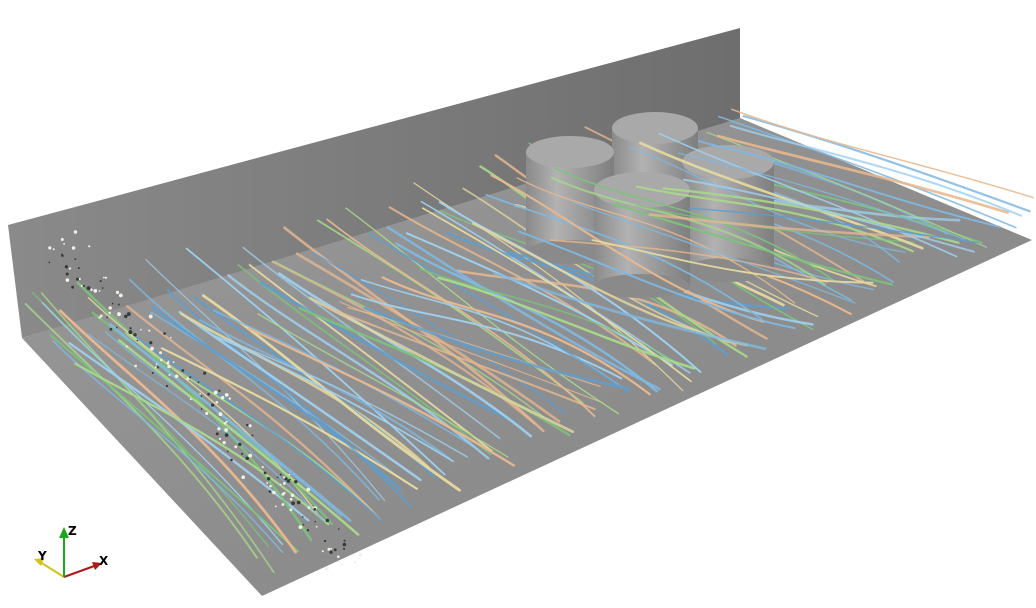  What do you see at coordinates (104, 561) in the screenshot?
I see `x-axis-label: X` at bounding box center [104, 561].